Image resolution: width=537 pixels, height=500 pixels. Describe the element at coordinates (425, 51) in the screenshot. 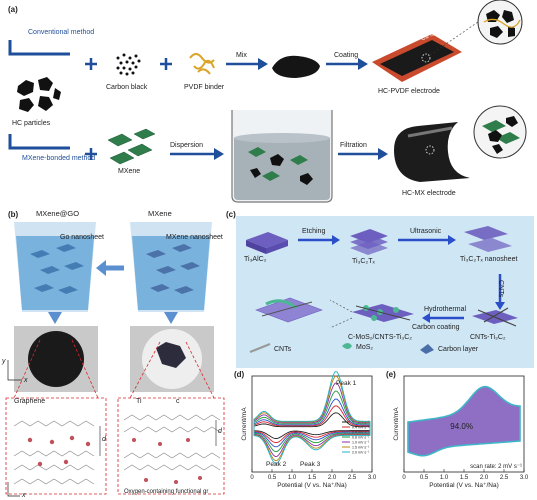

I see `cu-foil-electrode-icon` at that location.